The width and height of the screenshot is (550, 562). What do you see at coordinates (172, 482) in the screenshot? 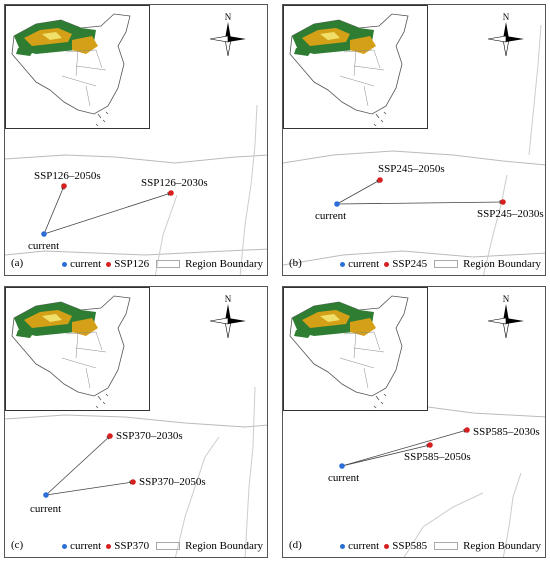
I see `centroid-label: SSP370–2050s` at bounding box center [172, 482].